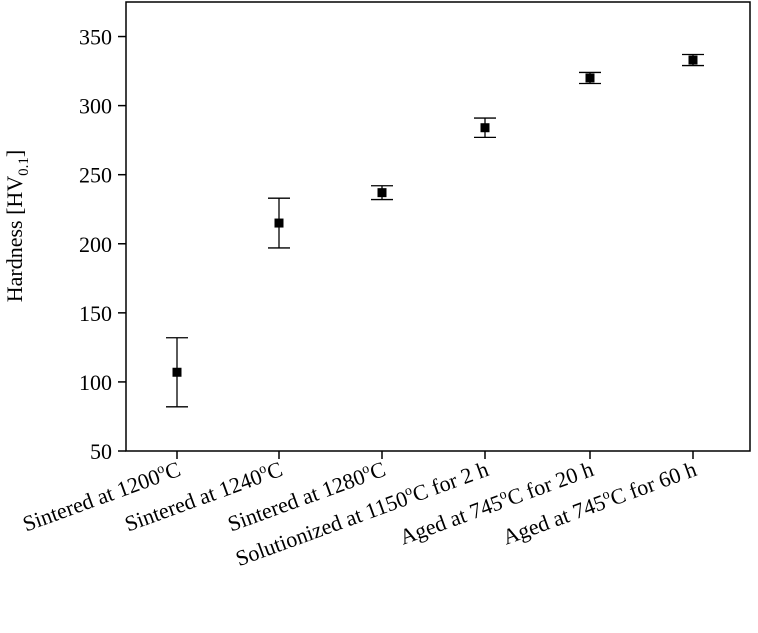  What do you see at coordinates (95, 313) in the screenshot?
I see `y-tick-label: 150` at bounding box center [95, 313].